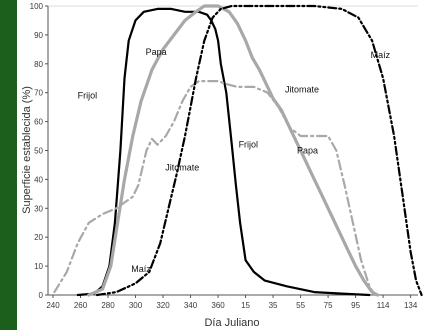  I want to click on x-axis-title: Día Juliano, so click(231, 323).